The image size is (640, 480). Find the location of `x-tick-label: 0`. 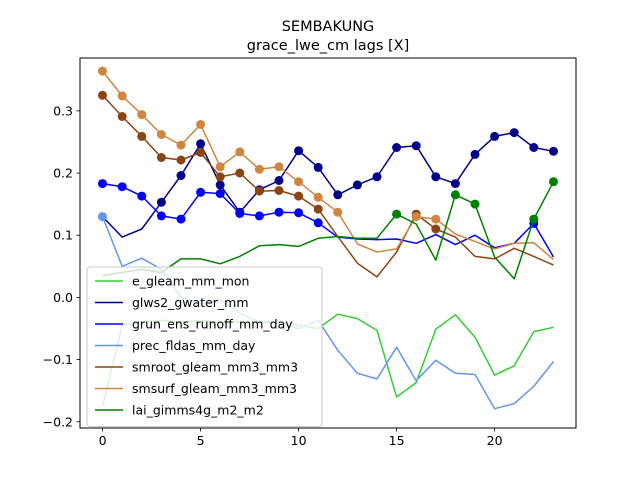

x-tick-label: 0 is located at coordinates (103, 440).